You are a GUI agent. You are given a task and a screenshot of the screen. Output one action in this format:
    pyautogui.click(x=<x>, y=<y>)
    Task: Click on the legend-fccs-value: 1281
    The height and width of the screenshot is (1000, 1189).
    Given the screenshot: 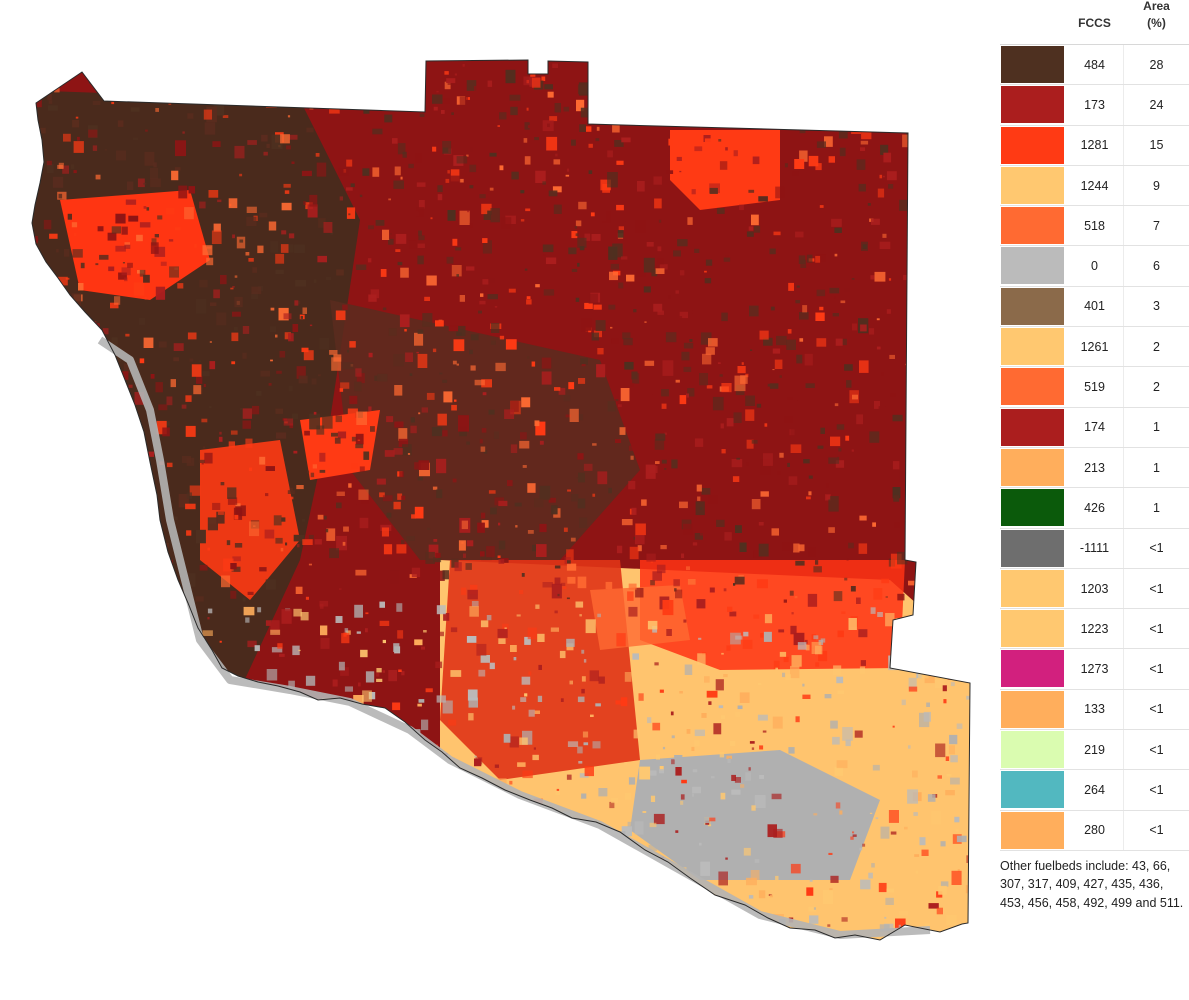 What is the action you would take?
    pyautogui.click(x=1095, y=145)
    